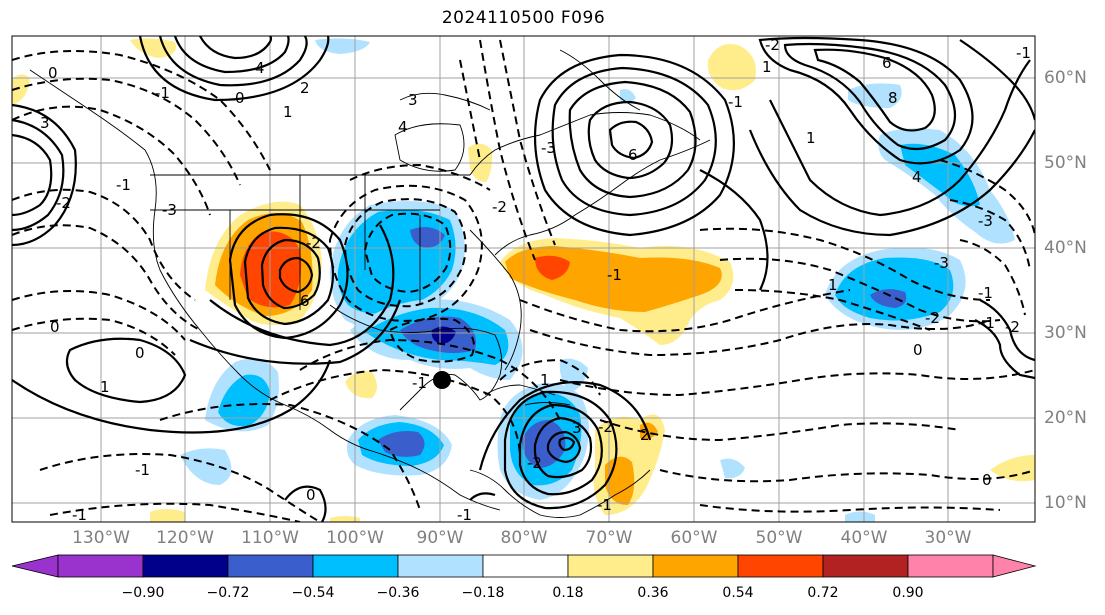 This screenshot has height=615, width=1105. Describe the element at coordinates (143, 593) in the screenshot. I see `colorbar-tick-label: −0.90` at that location.